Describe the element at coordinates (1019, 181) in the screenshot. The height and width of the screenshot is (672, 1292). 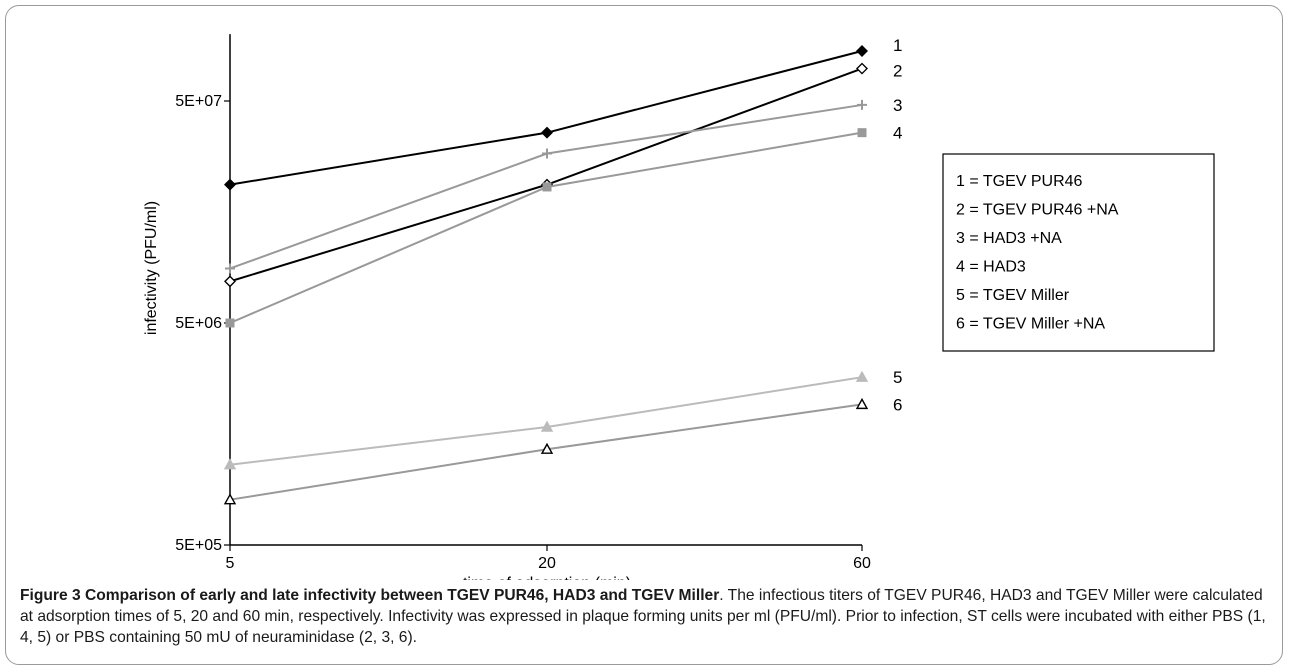
I see `legend-entry: 1 = TGEV PUR46` at that location.